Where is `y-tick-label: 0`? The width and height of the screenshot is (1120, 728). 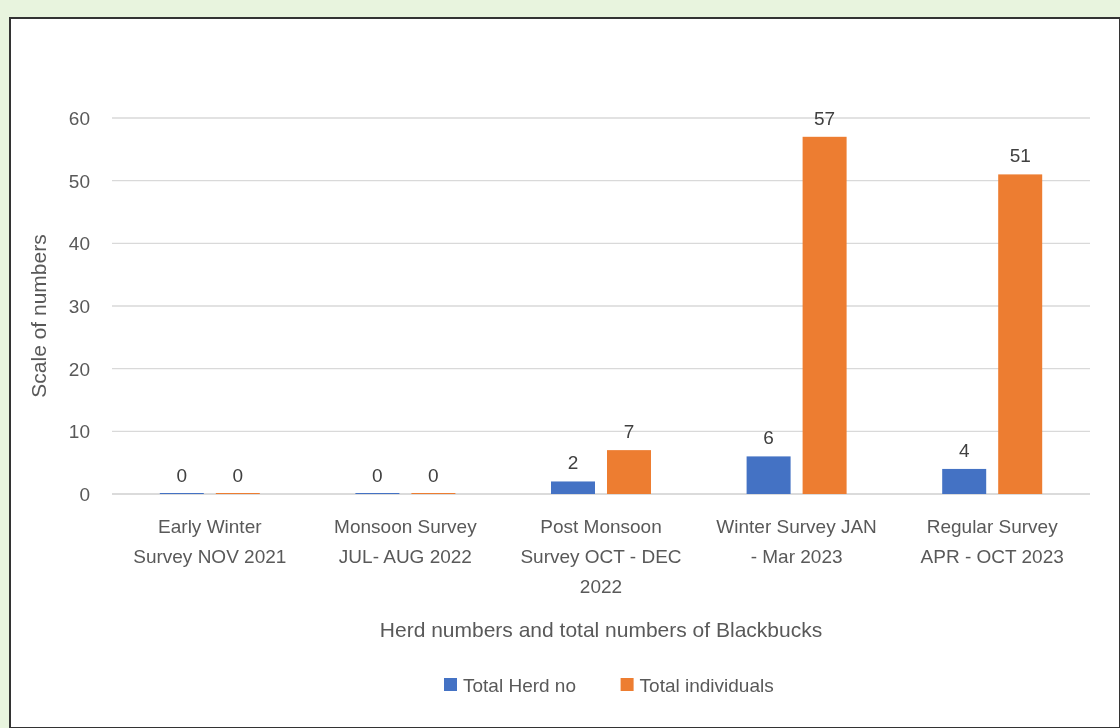
y-tick-label: 0 is located at coordinates (84, 494).